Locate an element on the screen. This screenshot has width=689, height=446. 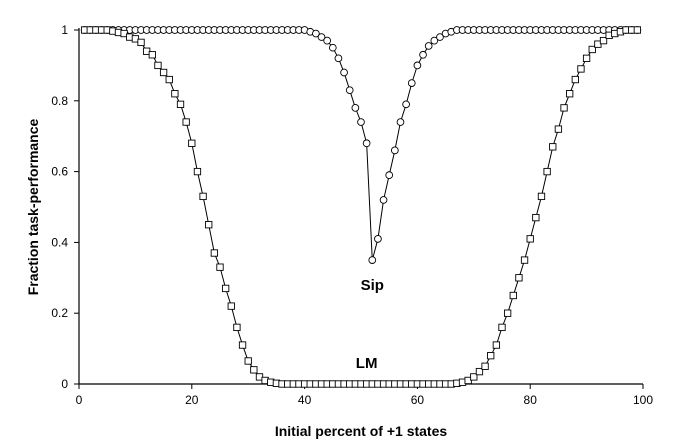
x-tick-label: 80 is located at coordinates (531, 400).